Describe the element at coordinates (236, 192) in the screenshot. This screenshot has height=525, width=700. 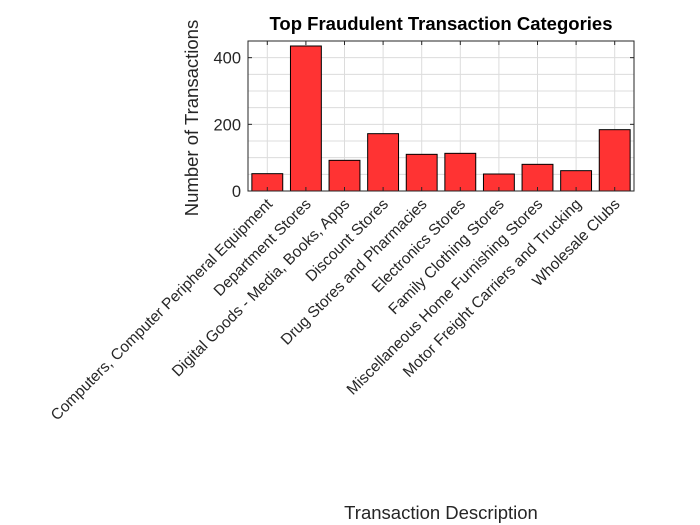
I see `y-tick-label: 0` at that location.